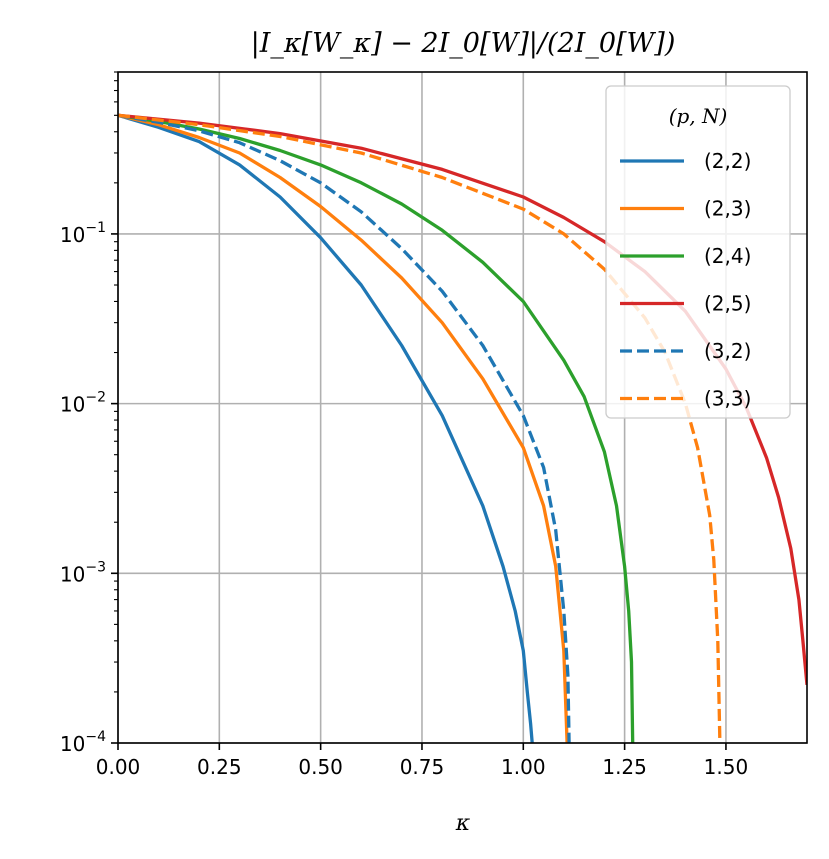 The width and height of the screenshot is (829, 859). What do you see at coordinates (463, 823) in the screenshot?
I see `x-axis-label: κ` at bounding box center [463, 823].